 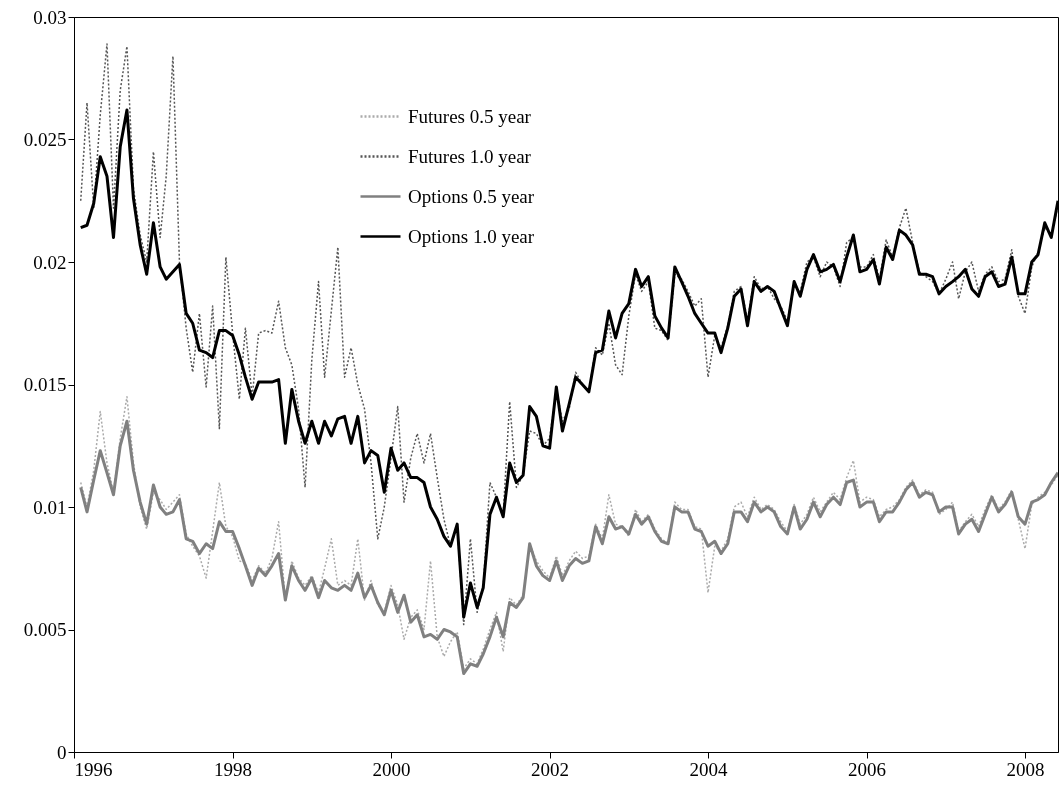 What do you see at coordinates (62, 752) in the screenshot?
I see `y-tick-label: 0` at bounding box center [62, 752].